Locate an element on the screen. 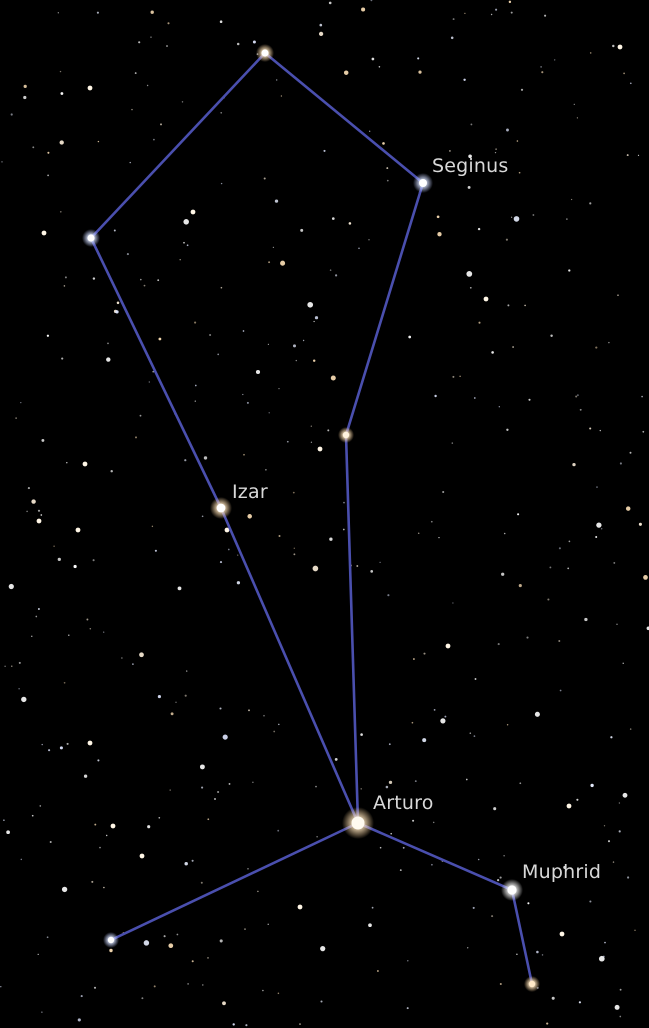 This screenshot has width=649, height=1028. star-south is located at coordinates (532, 984).